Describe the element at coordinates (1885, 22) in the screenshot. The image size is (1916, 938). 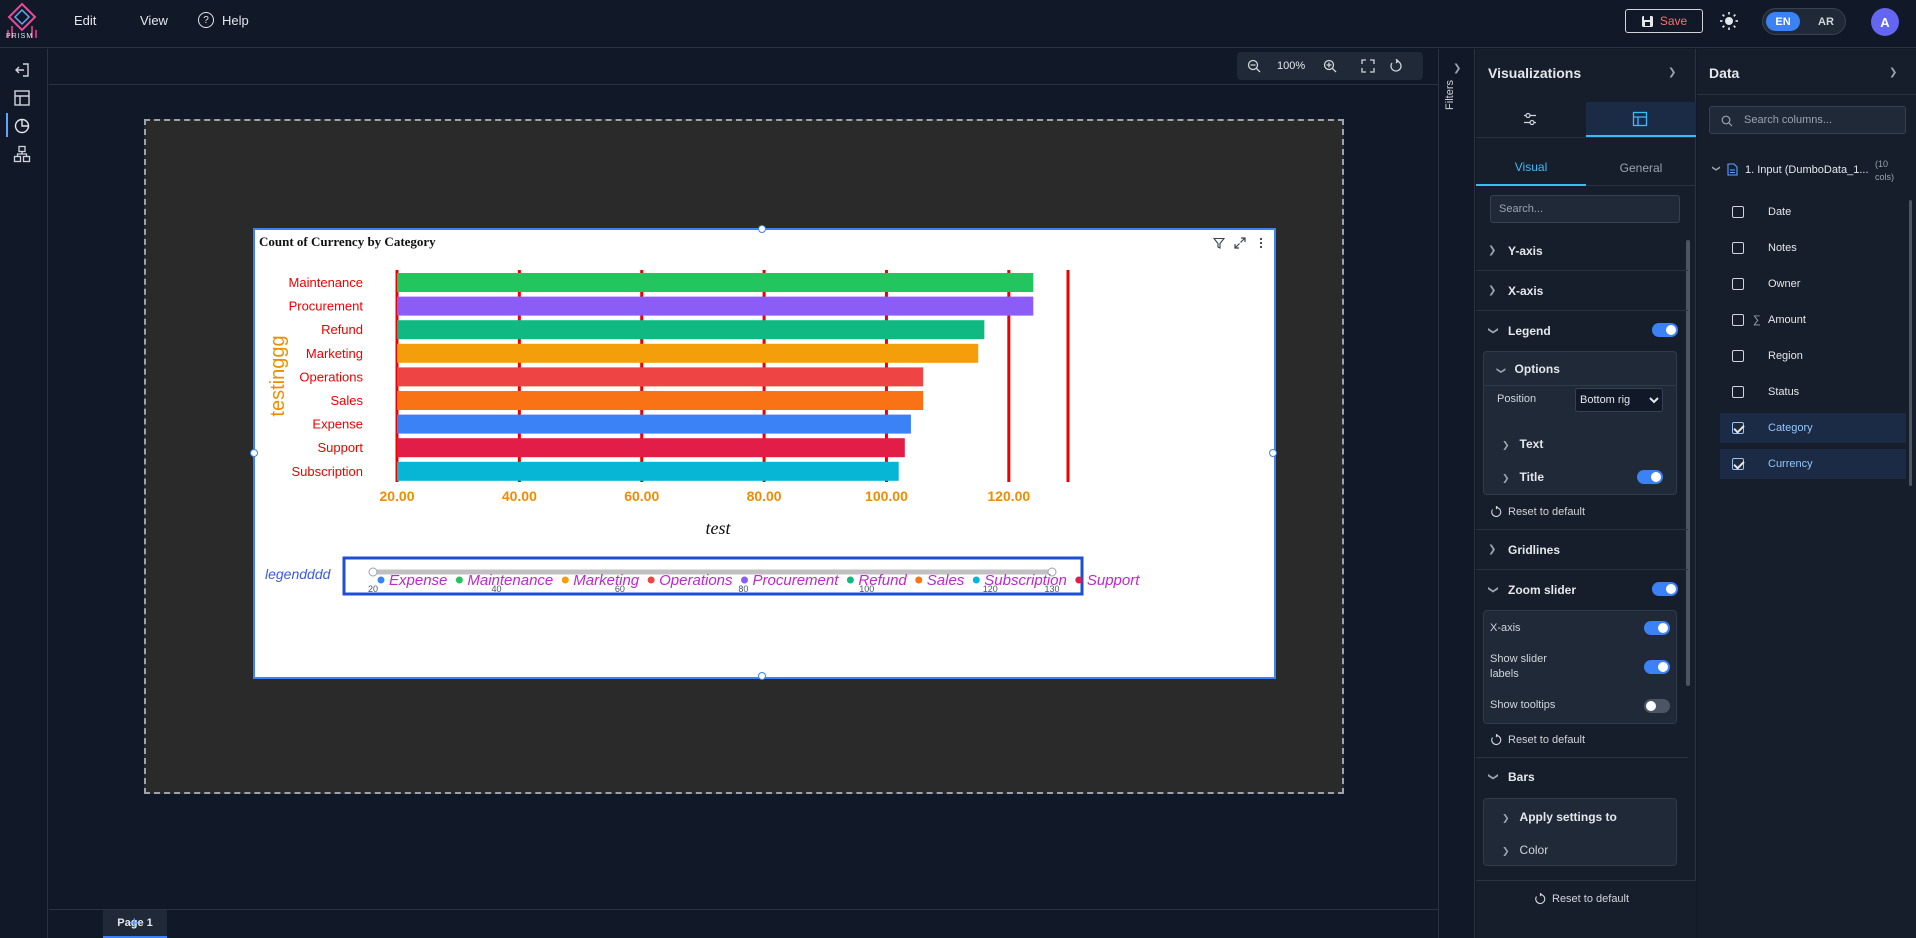
I see `avatar: A` at that location.